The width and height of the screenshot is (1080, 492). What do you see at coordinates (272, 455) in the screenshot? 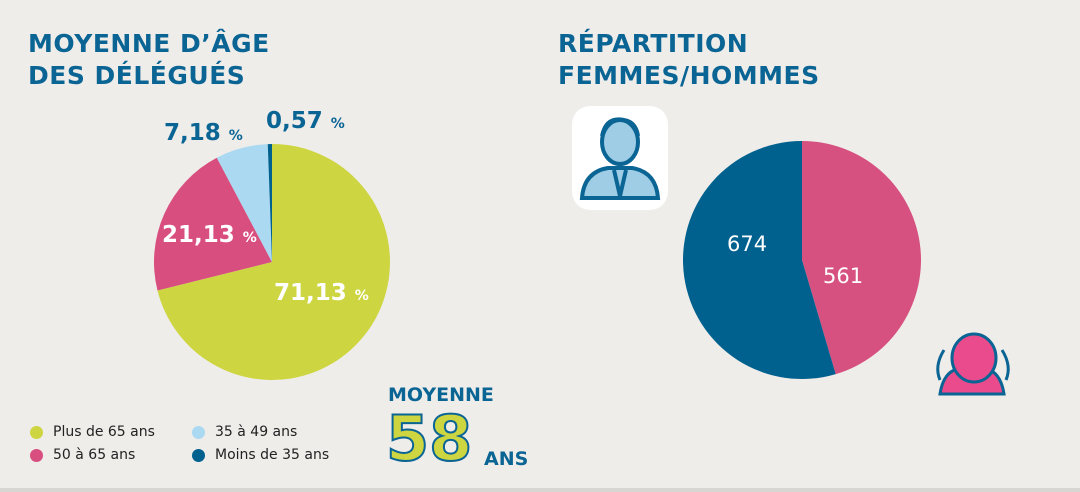
I see `legend-label: Moins de 35 ans` at bounding box center [272, 455].